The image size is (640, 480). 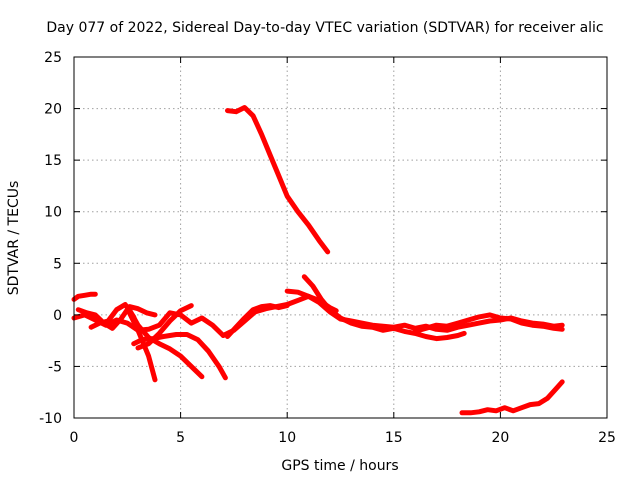 What do you see at coordinates (53, 161) in the screenshot?
I see `y-tick-label: 15` at bounding box center [53, 161].